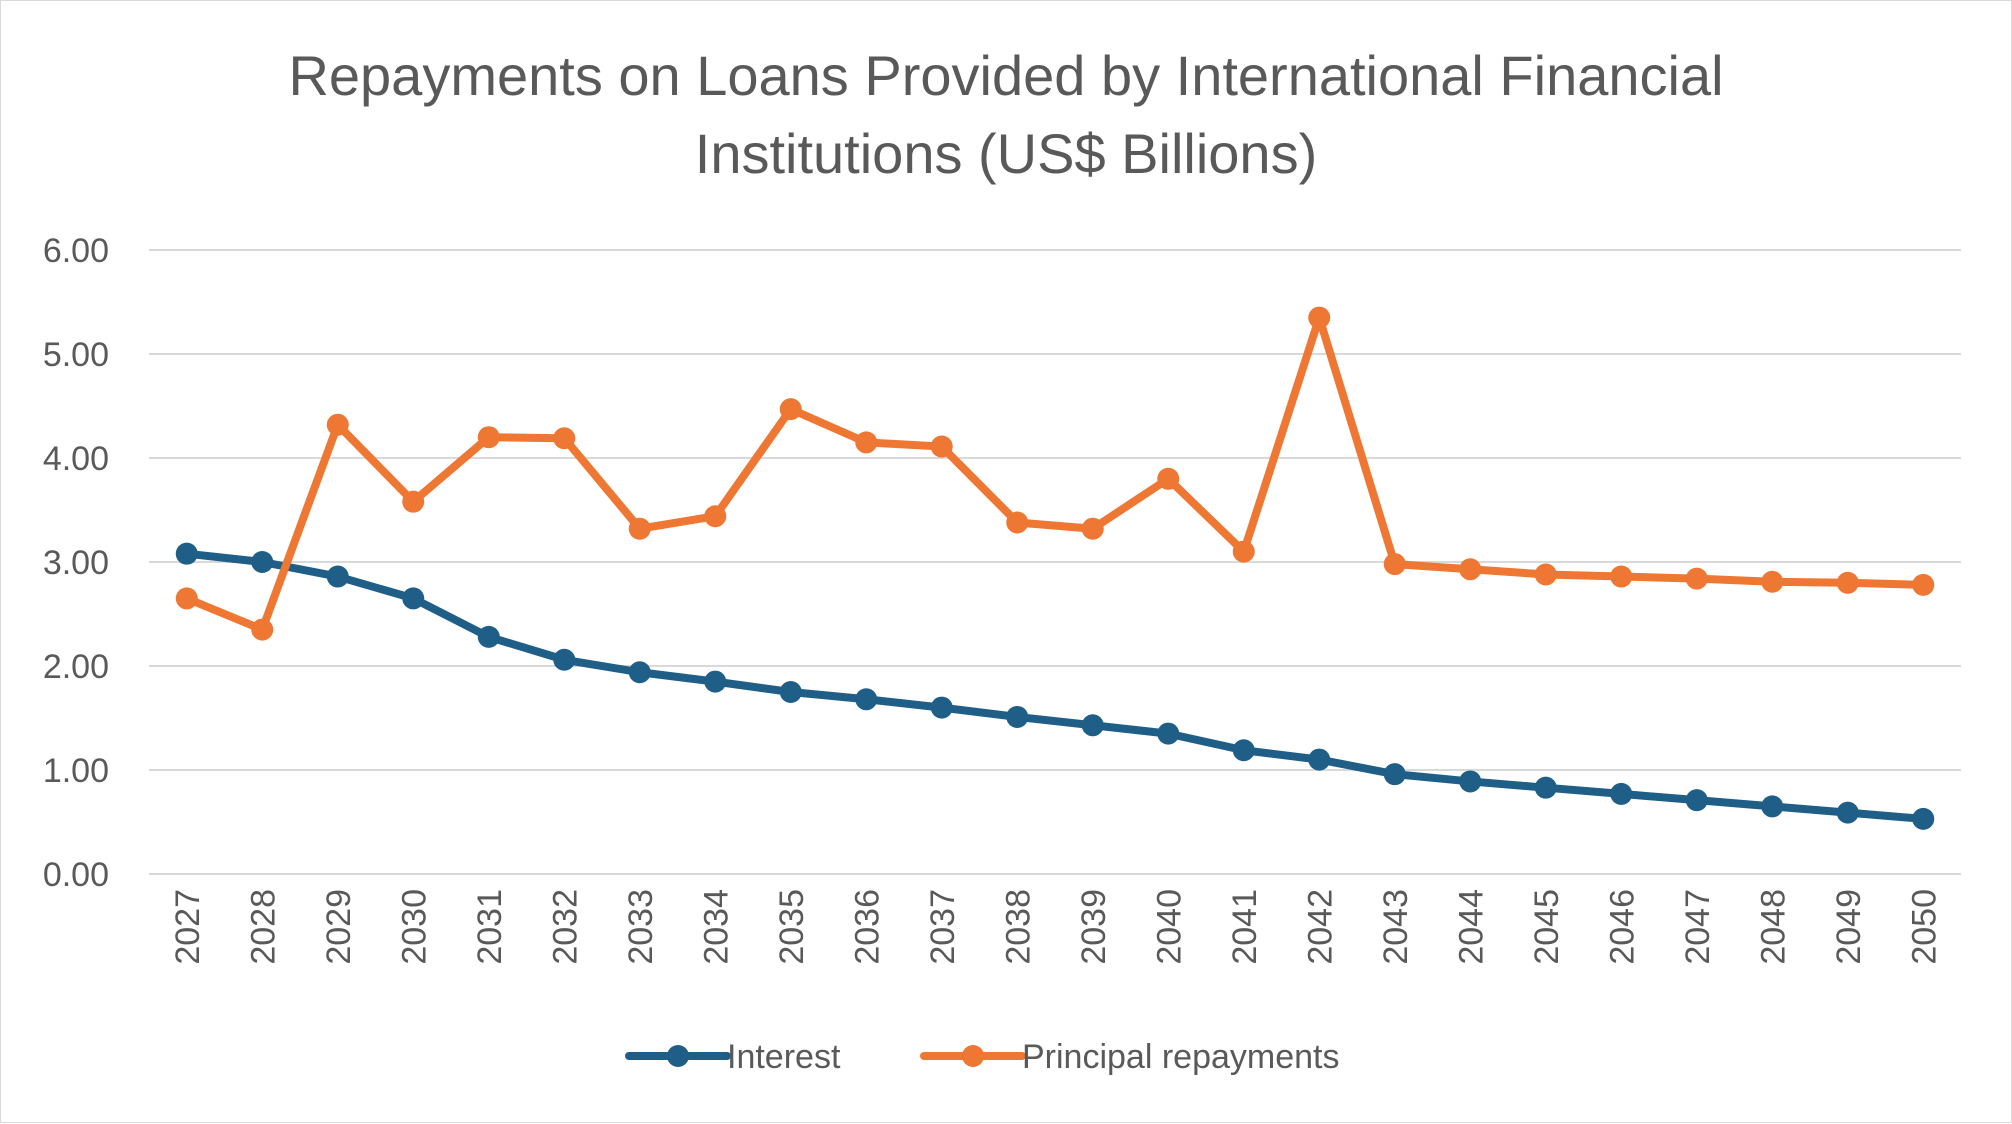  I want to click on x-tick-label: 2049, so click(1849, 927).